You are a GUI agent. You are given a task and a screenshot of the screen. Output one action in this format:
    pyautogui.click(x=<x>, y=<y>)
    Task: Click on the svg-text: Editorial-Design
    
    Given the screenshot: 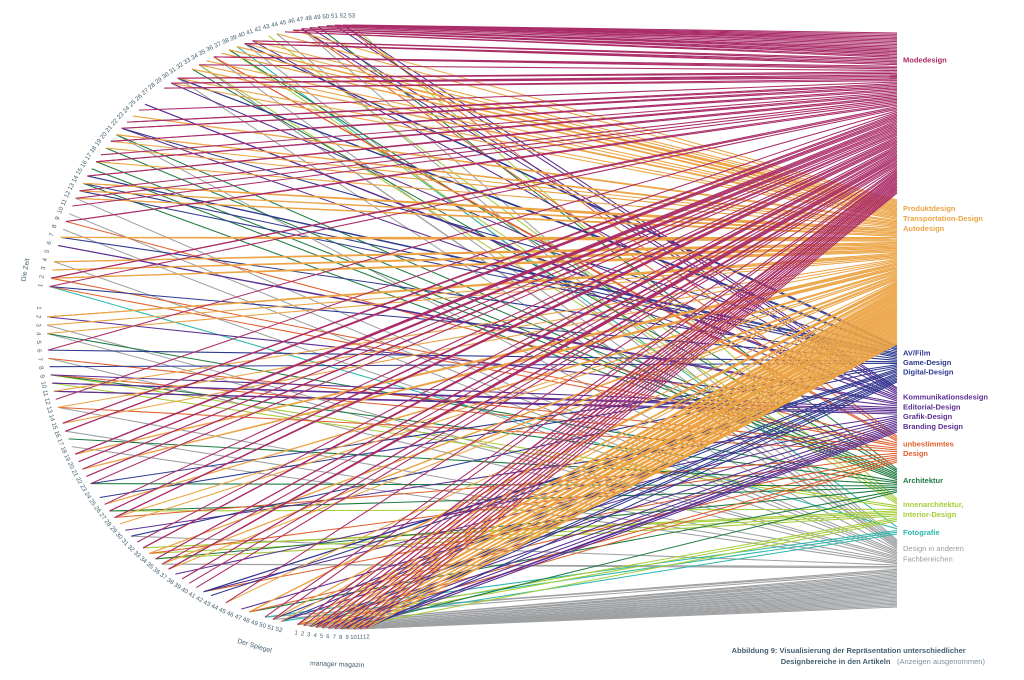 What is the action you would take?
    pyautogui.click(x=932, y=406)
    